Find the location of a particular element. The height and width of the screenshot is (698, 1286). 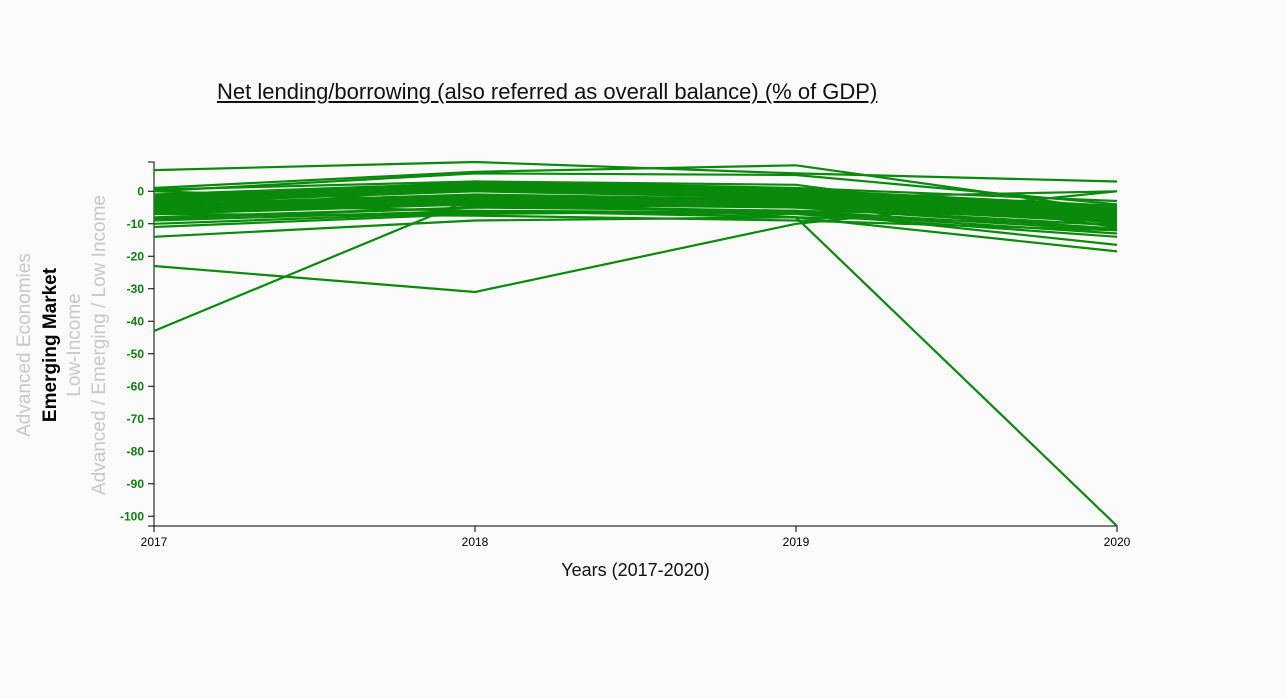

x-axis-line is located at coordinates (635, 528).